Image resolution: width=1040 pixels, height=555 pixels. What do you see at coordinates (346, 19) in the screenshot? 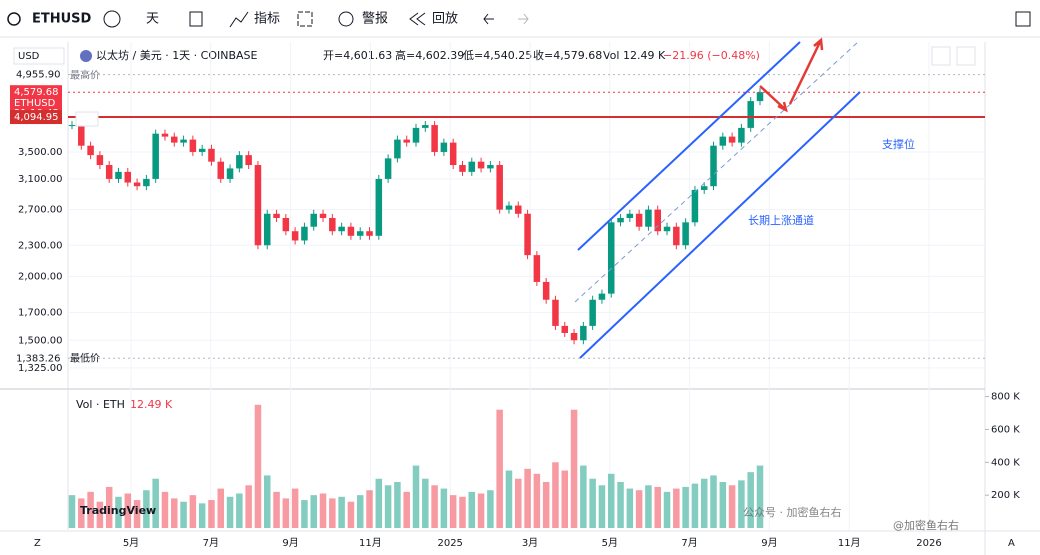
I see `alert-icon` at bounding box center [346, 19].